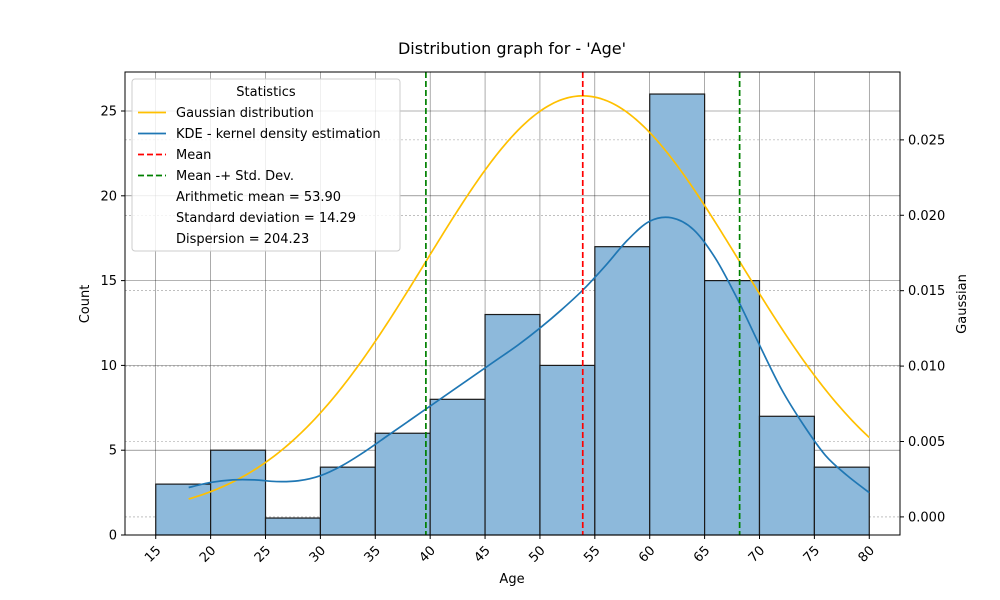  I want to click on x-tick-label: 70, so click(757, 554).